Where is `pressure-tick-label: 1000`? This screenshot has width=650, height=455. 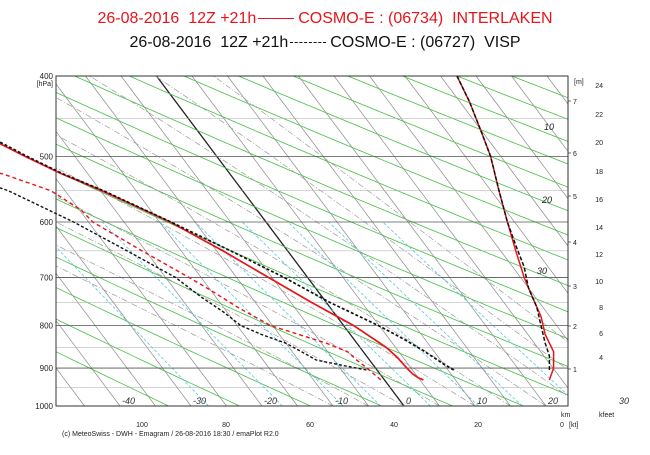
pressure-tick-label: 1000 is located at coordinates (44, 406).